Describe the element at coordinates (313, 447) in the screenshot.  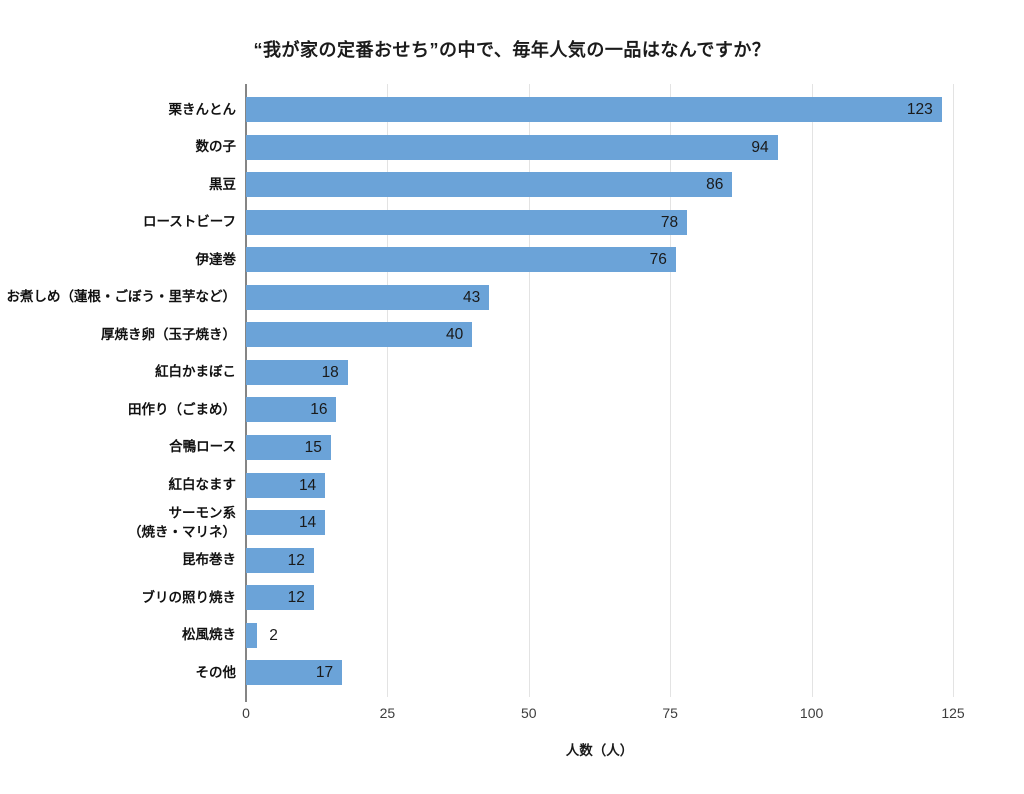
I see `bar-value-label: 15` at that location.